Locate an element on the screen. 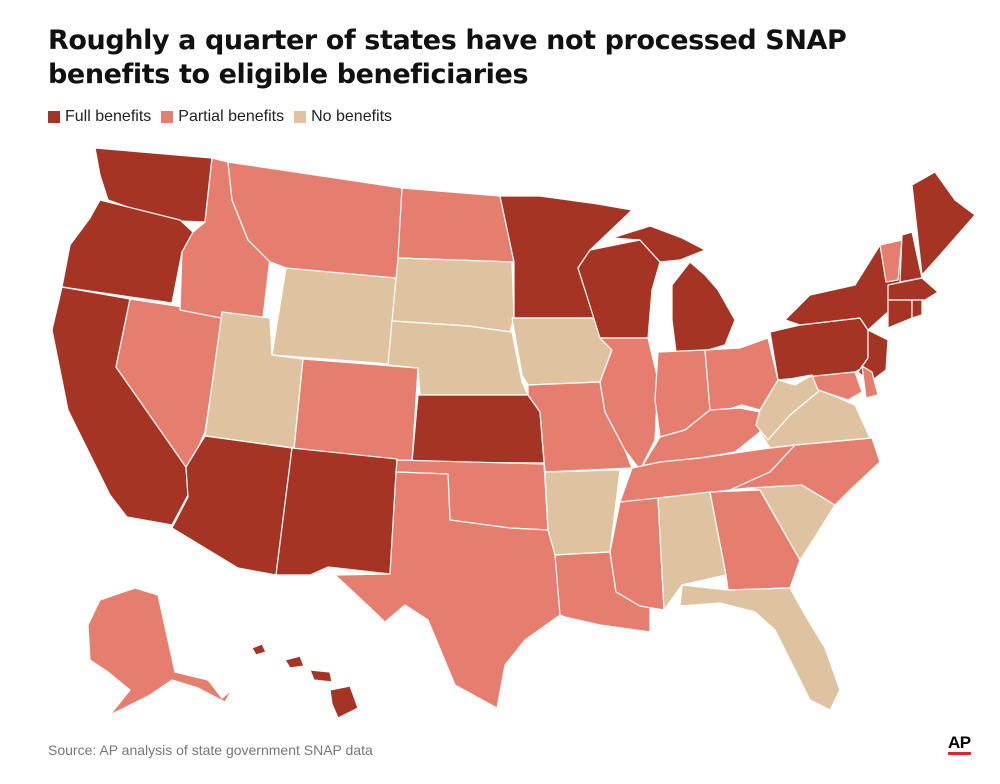 Image resolution: width=1000 pixels, height=784 pixels. state-AR is located at coordinates (582, 512).